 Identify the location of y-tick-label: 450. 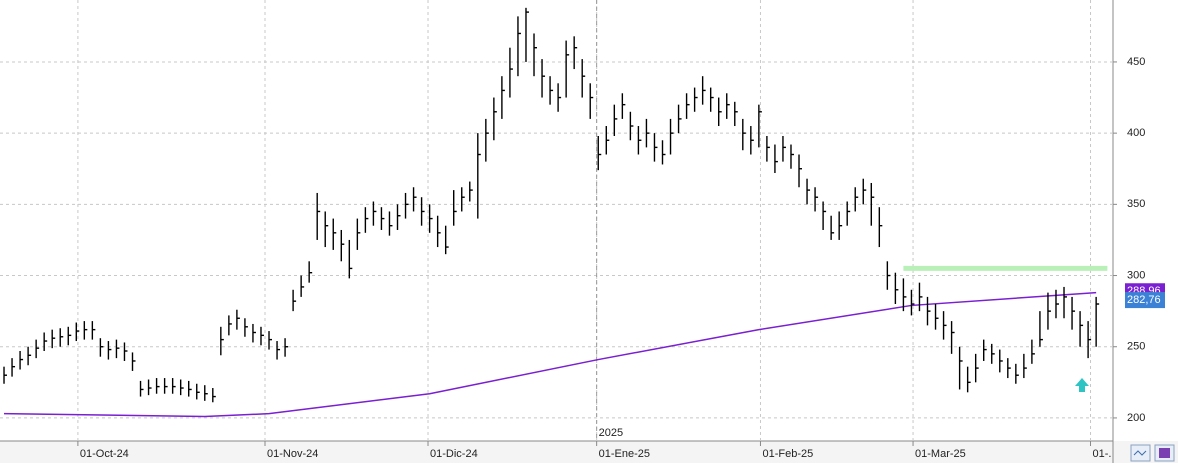
(1136, 62).